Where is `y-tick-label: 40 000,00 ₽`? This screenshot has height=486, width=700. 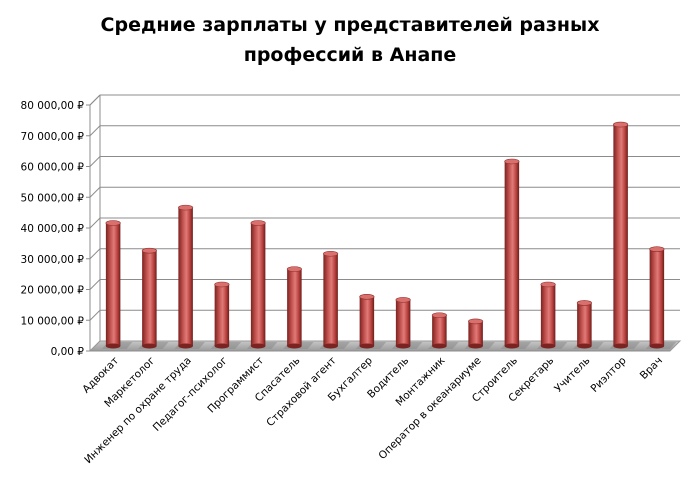
y-tick-label: 40 000,00 ₽ is located at coordinates (53, 229).